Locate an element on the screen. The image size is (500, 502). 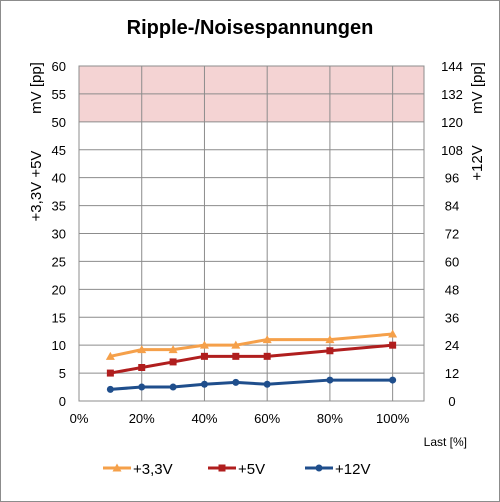
chart-title: Ripple-/Noisespannungen is located at coordinates (250, 28).